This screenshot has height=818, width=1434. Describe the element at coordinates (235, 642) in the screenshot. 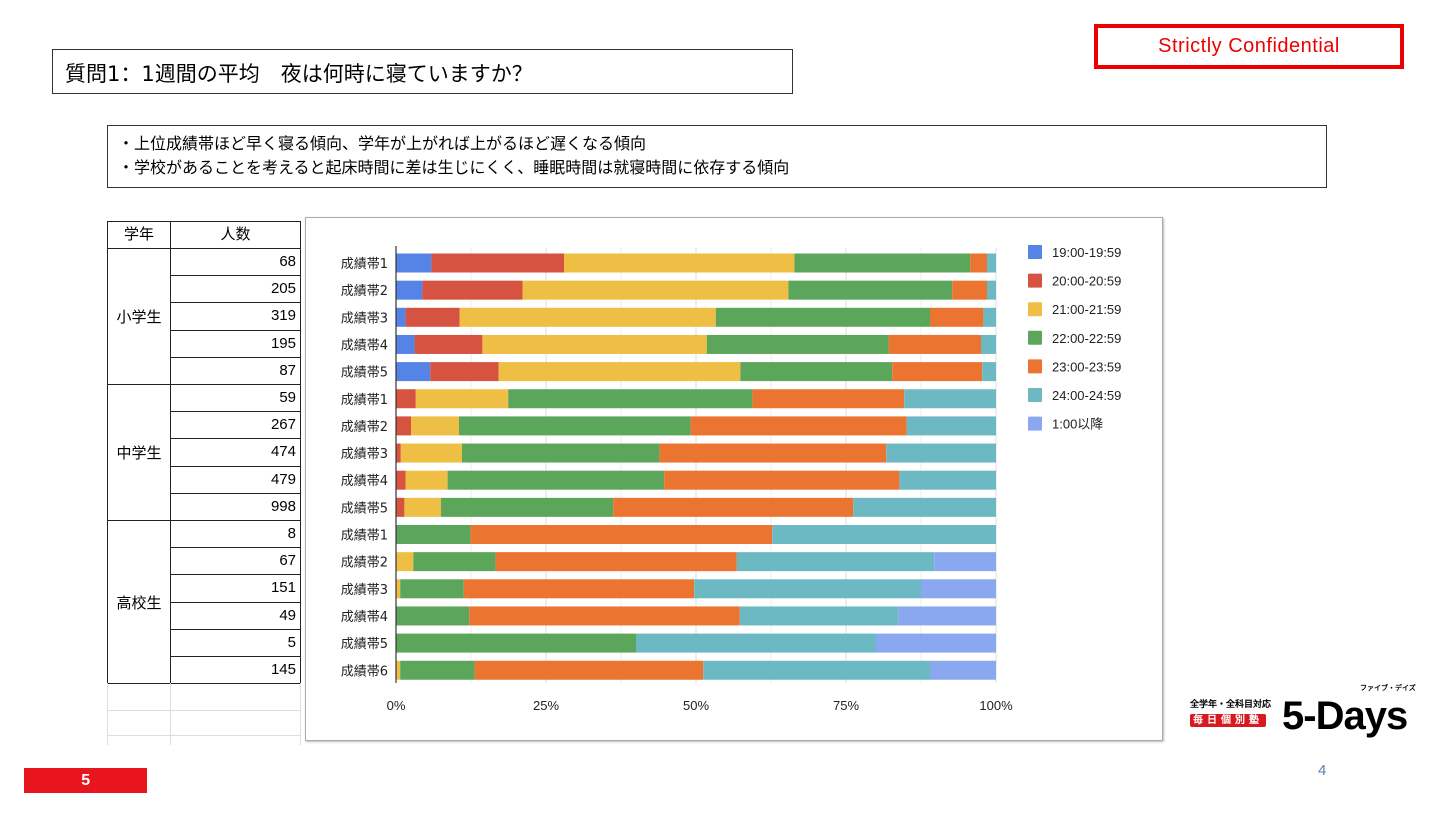

I see `count-cell: 5` at that location.